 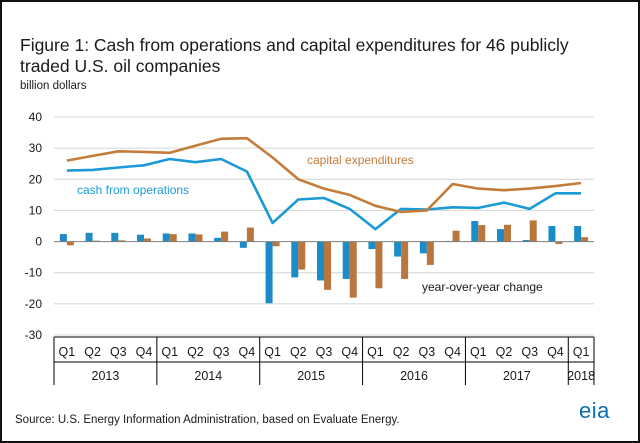 What do you see at coordinates (414, 376) in the screenshot?
I see `year-label: 2016` at bounding box center [414, 376].